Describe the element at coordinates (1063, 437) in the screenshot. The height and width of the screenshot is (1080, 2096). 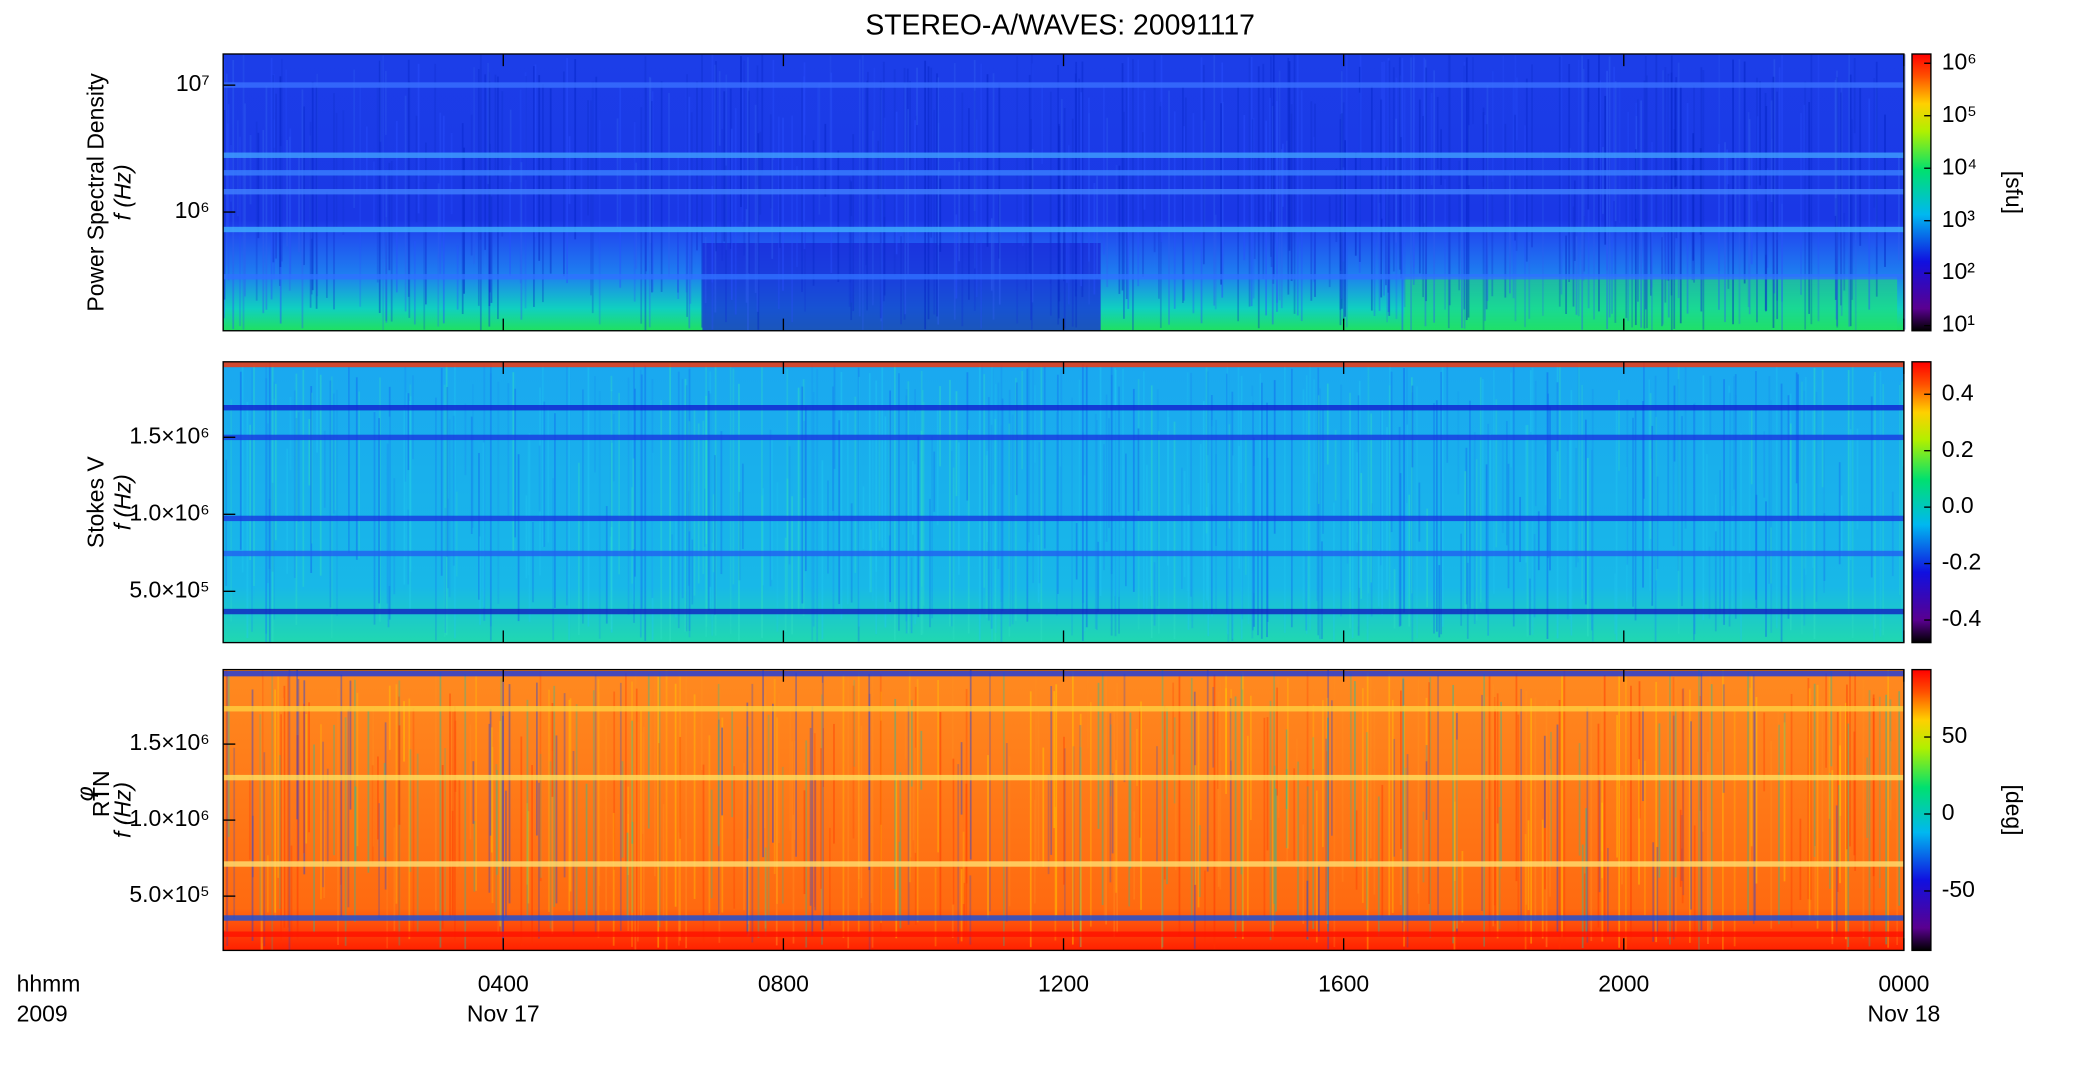
I see `spectrogram-band` at that location.